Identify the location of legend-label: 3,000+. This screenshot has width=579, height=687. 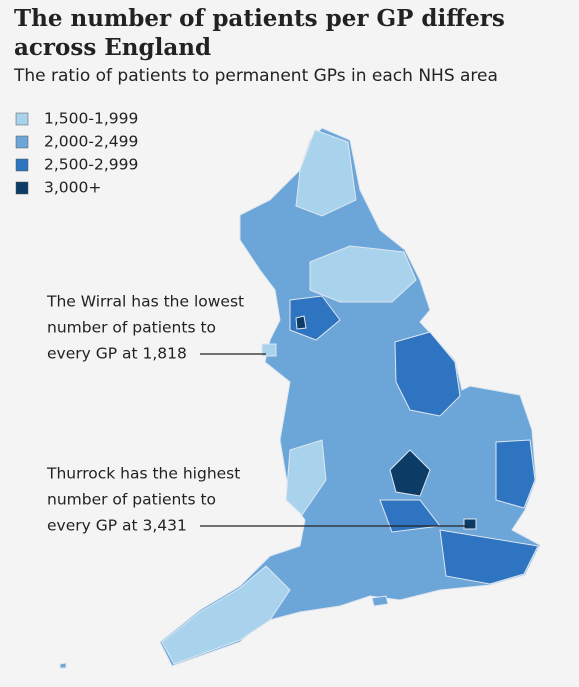
(72, 188).